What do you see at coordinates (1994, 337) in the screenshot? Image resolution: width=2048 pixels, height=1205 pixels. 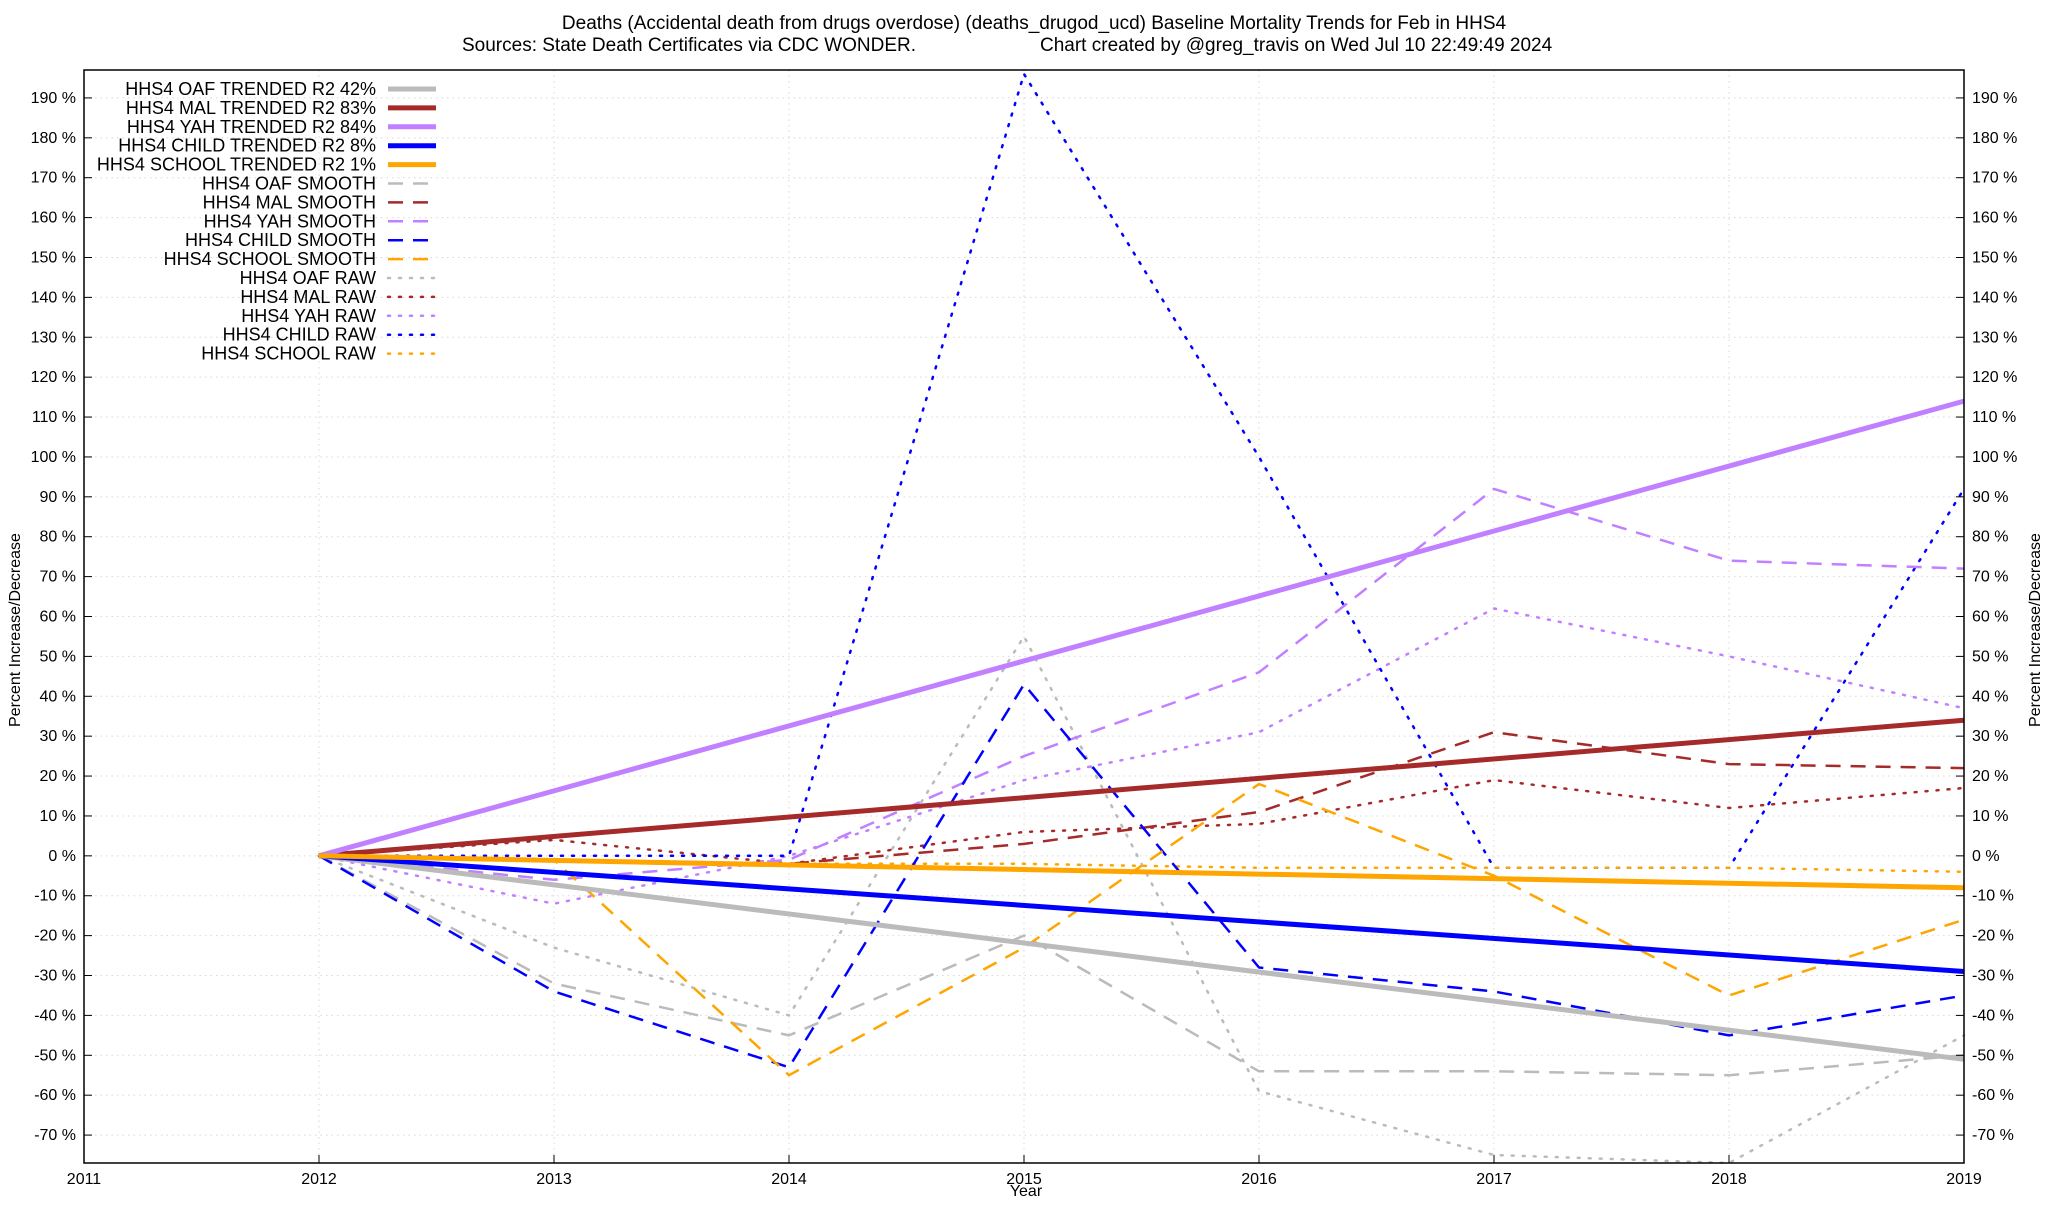 I see `y-tick-label-right: 130 %` at bounding box center [1994, 337].